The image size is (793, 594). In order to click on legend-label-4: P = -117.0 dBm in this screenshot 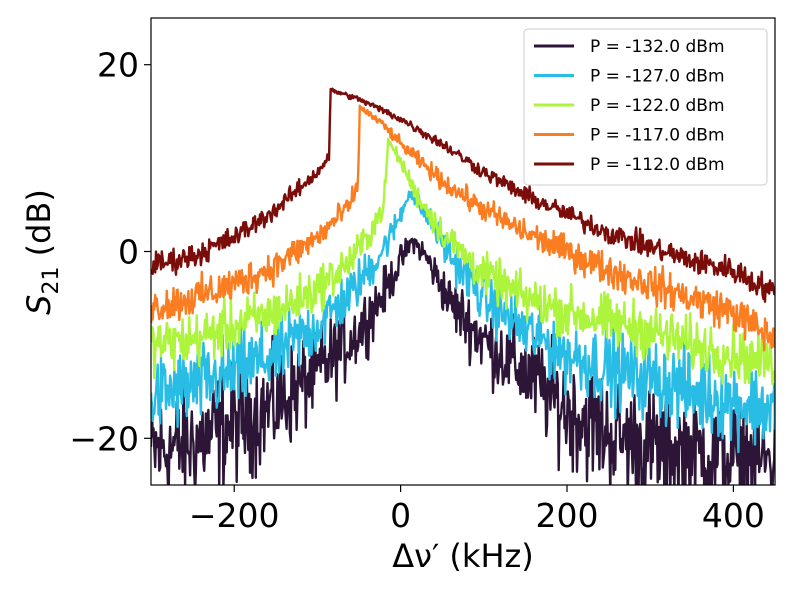, I will do `click(657, 136)`.